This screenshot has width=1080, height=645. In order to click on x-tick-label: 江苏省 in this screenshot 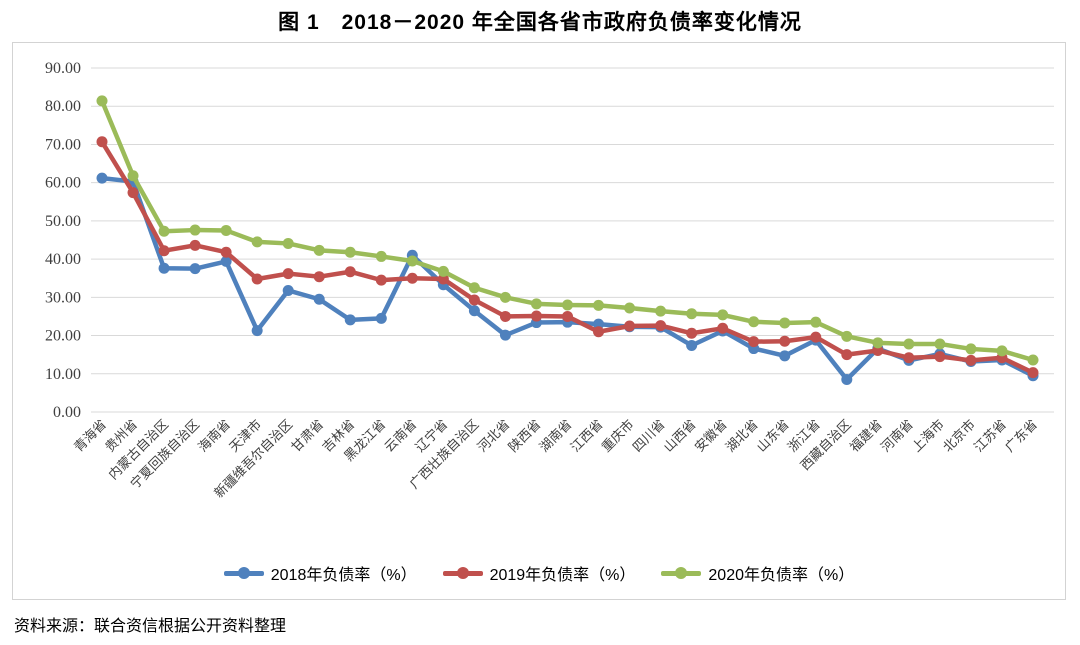, I will do `click(990, 436)`.